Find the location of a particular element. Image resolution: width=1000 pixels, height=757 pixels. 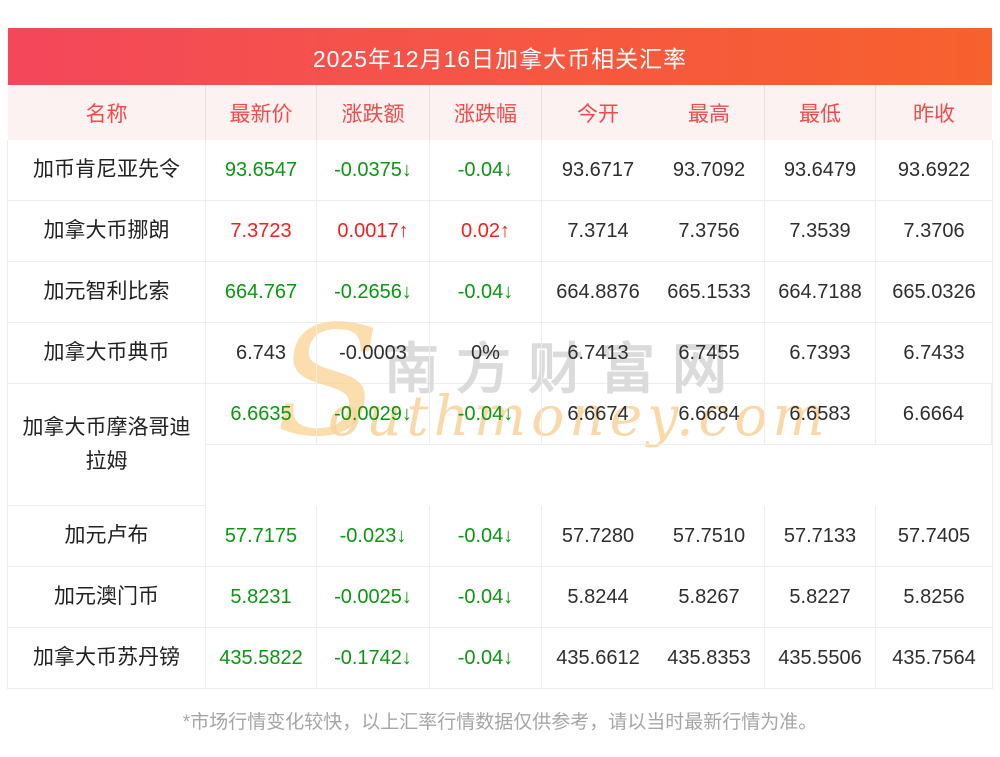

cell-latest-price: 7.3723 is located at coordinates (261, 231).